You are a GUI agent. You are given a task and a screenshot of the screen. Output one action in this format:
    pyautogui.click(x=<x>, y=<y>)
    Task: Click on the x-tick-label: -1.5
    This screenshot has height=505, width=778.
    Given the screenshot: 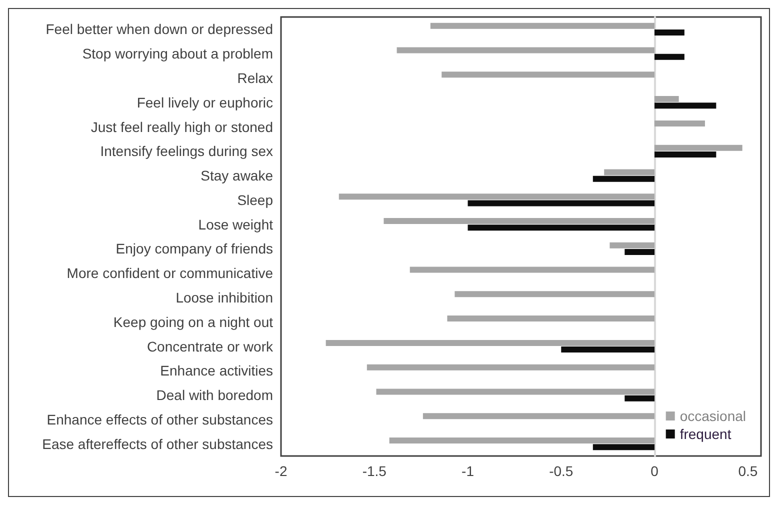 What is the action you would take?
    pyautogui.click(x=374, y=471)
    